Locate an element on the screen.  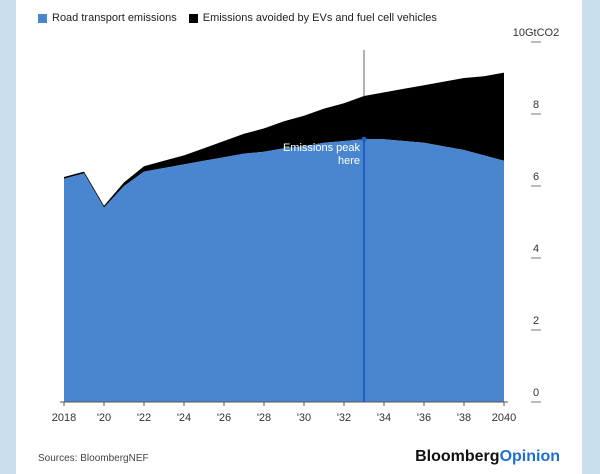
x-tick-label: '22 is located at coordinates (144, 418).